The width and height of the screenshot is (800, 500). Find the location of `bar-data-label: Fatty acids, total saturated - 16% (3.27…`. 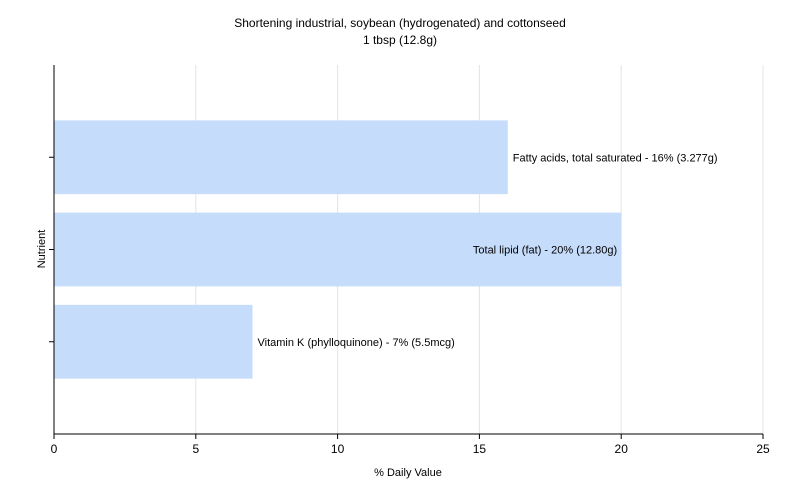

bar-data-label: Fatty acids, total saturated - 16% (3.27… is located at coordinates (615, 158).